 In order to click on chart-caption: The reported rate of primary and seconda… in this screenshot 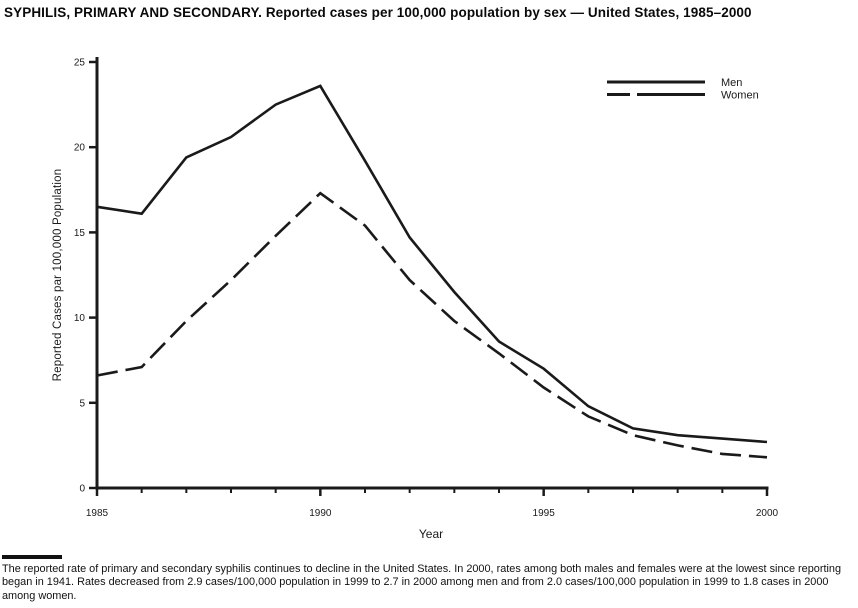, I will do `click(422, 582)`.